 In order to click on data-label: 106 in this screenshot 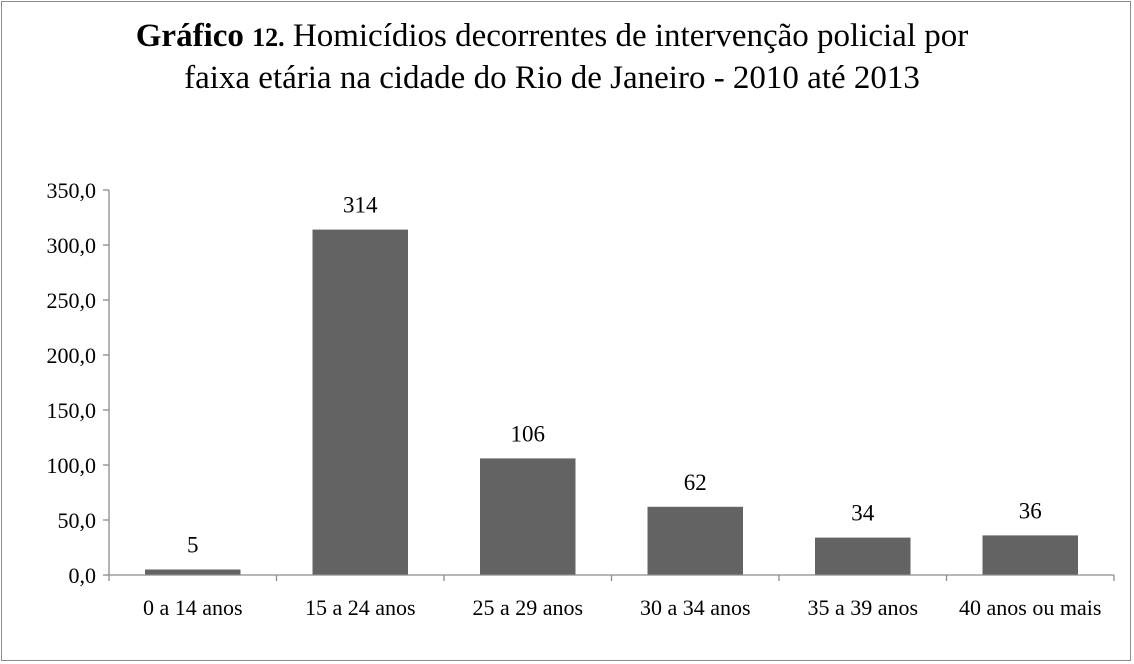, I will do `click(528, 433)`.